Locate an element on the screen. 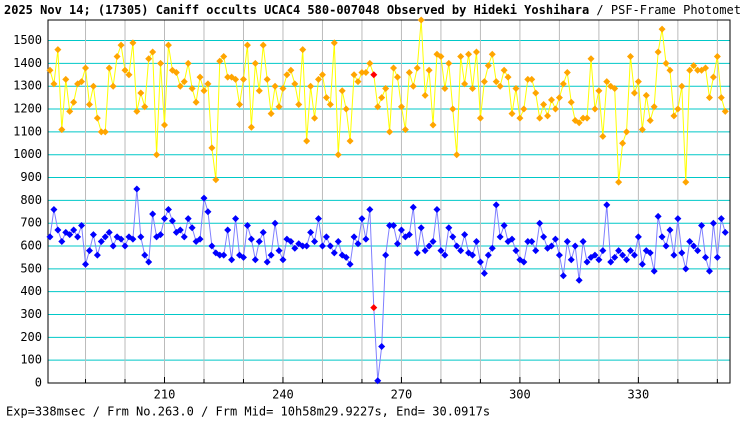 This screenshot has width=740, height=425. y-tick-label: 700 is located at coordinates (31, 223).